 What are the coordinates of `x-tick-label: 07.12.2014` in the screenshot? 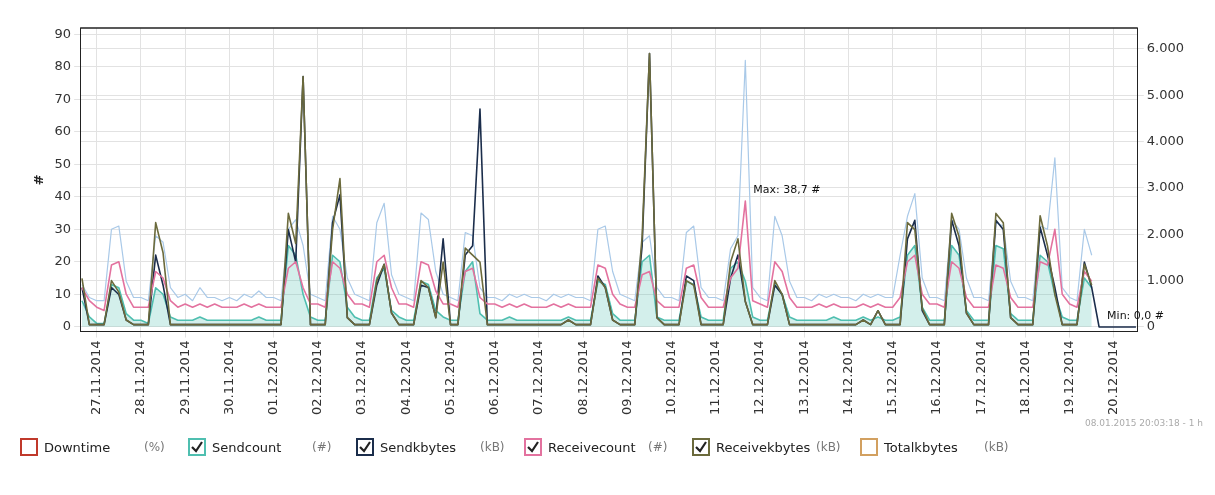 It's located at (538, 377).